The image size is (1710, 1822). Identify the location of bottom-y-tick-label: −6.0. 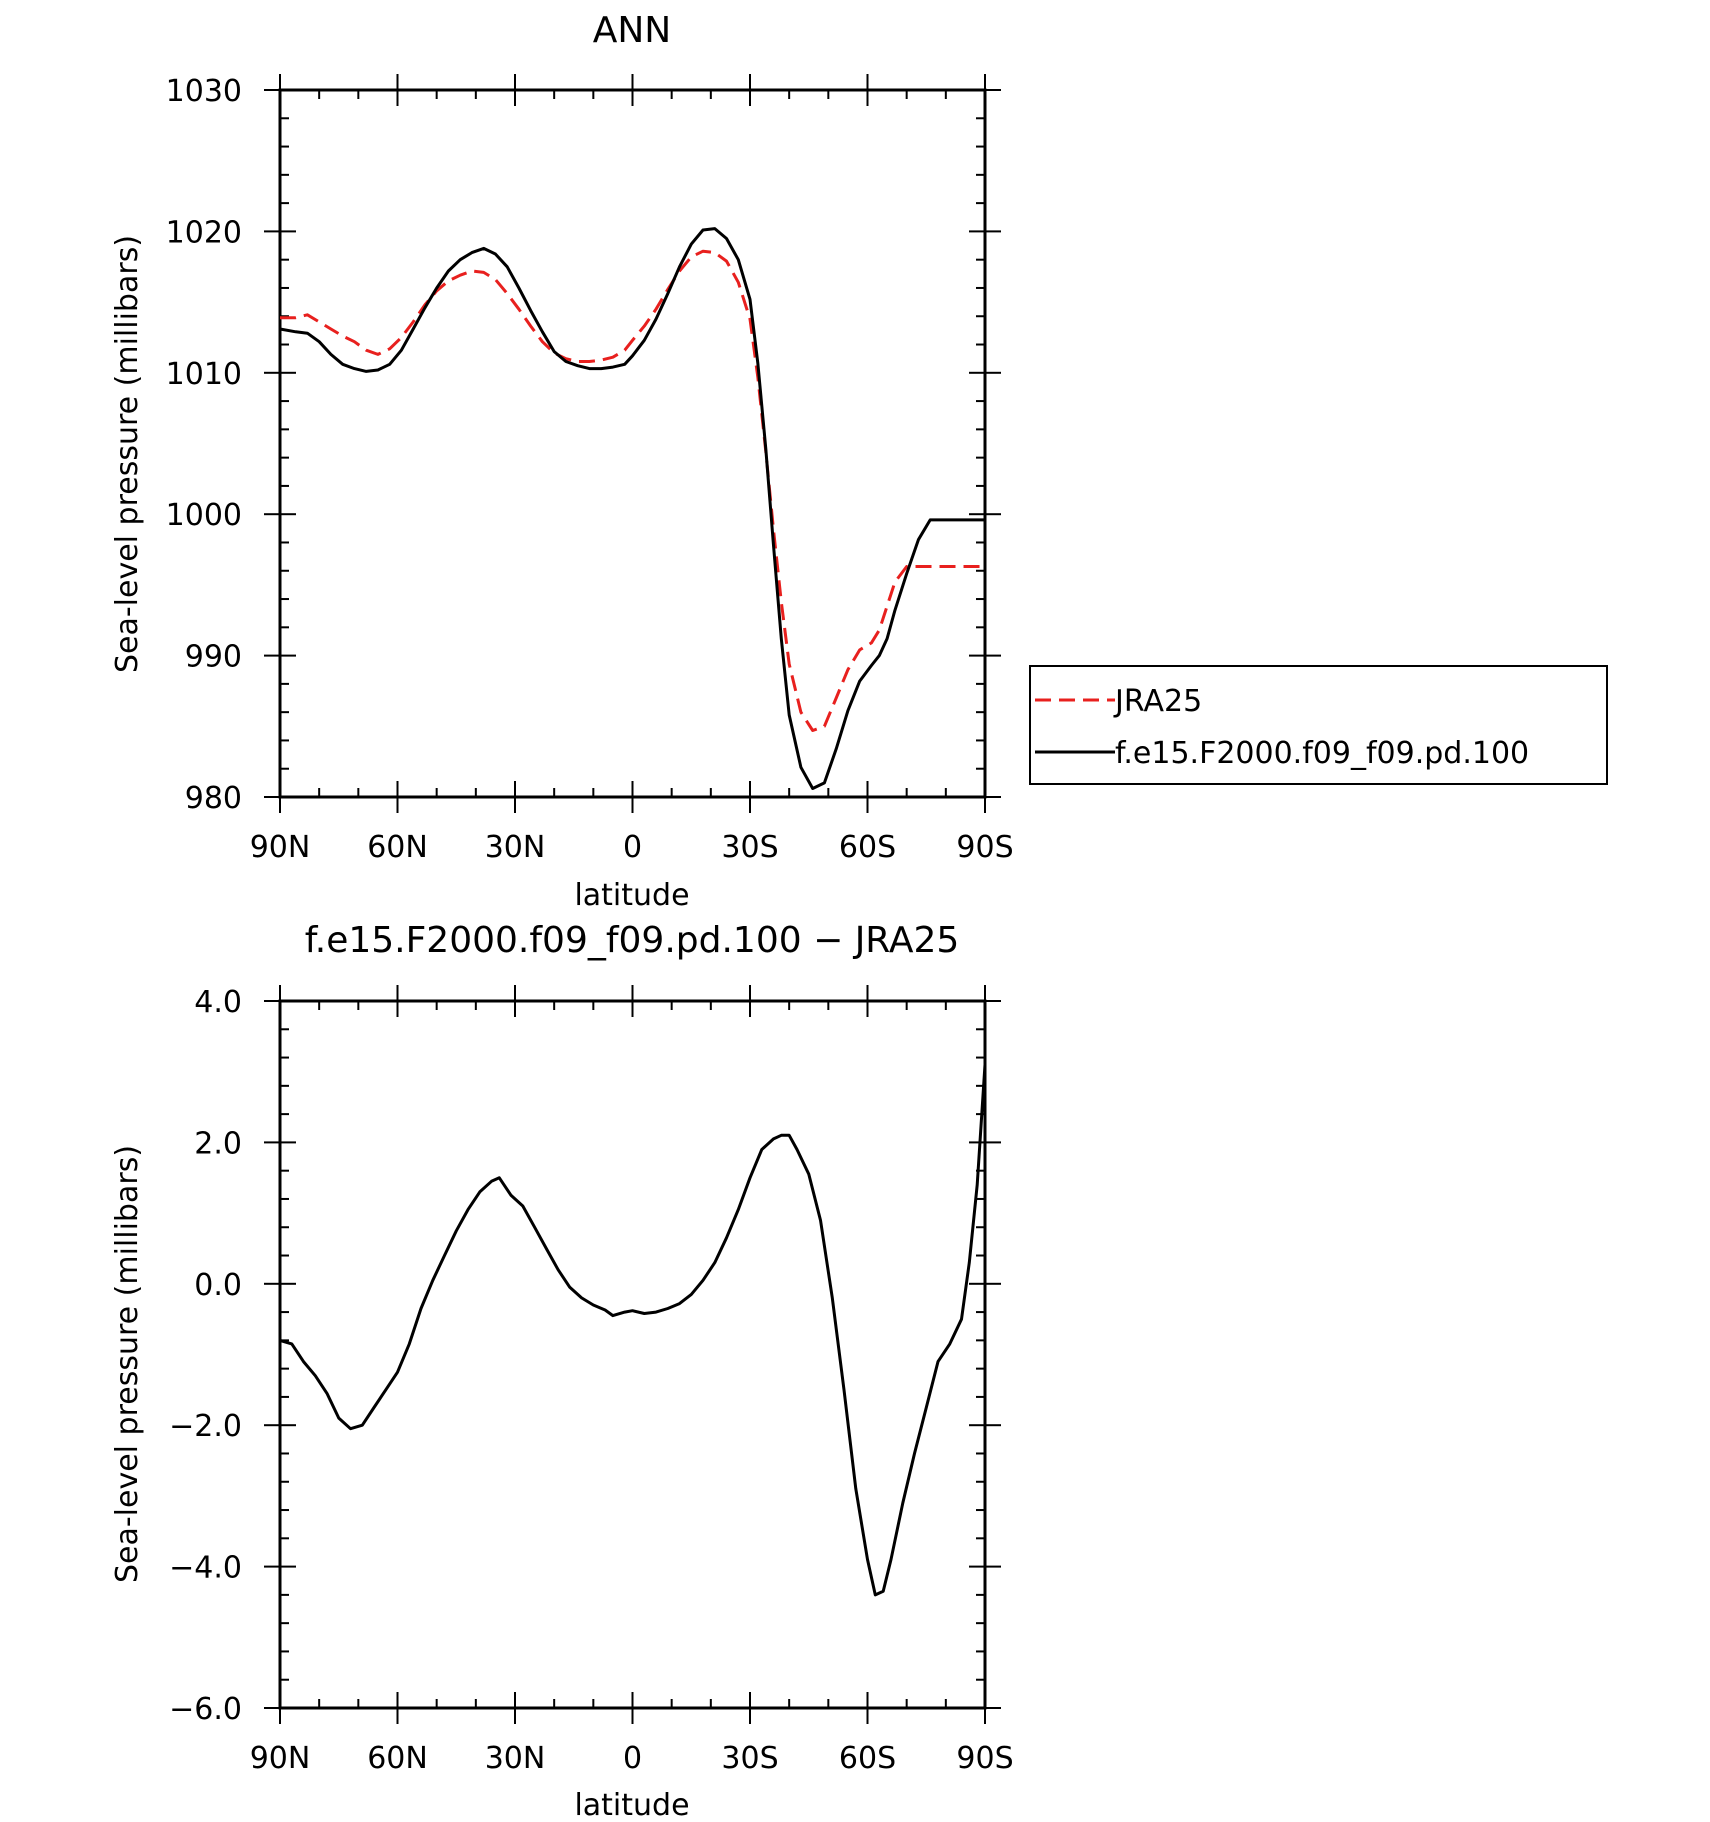
(205, 1709).